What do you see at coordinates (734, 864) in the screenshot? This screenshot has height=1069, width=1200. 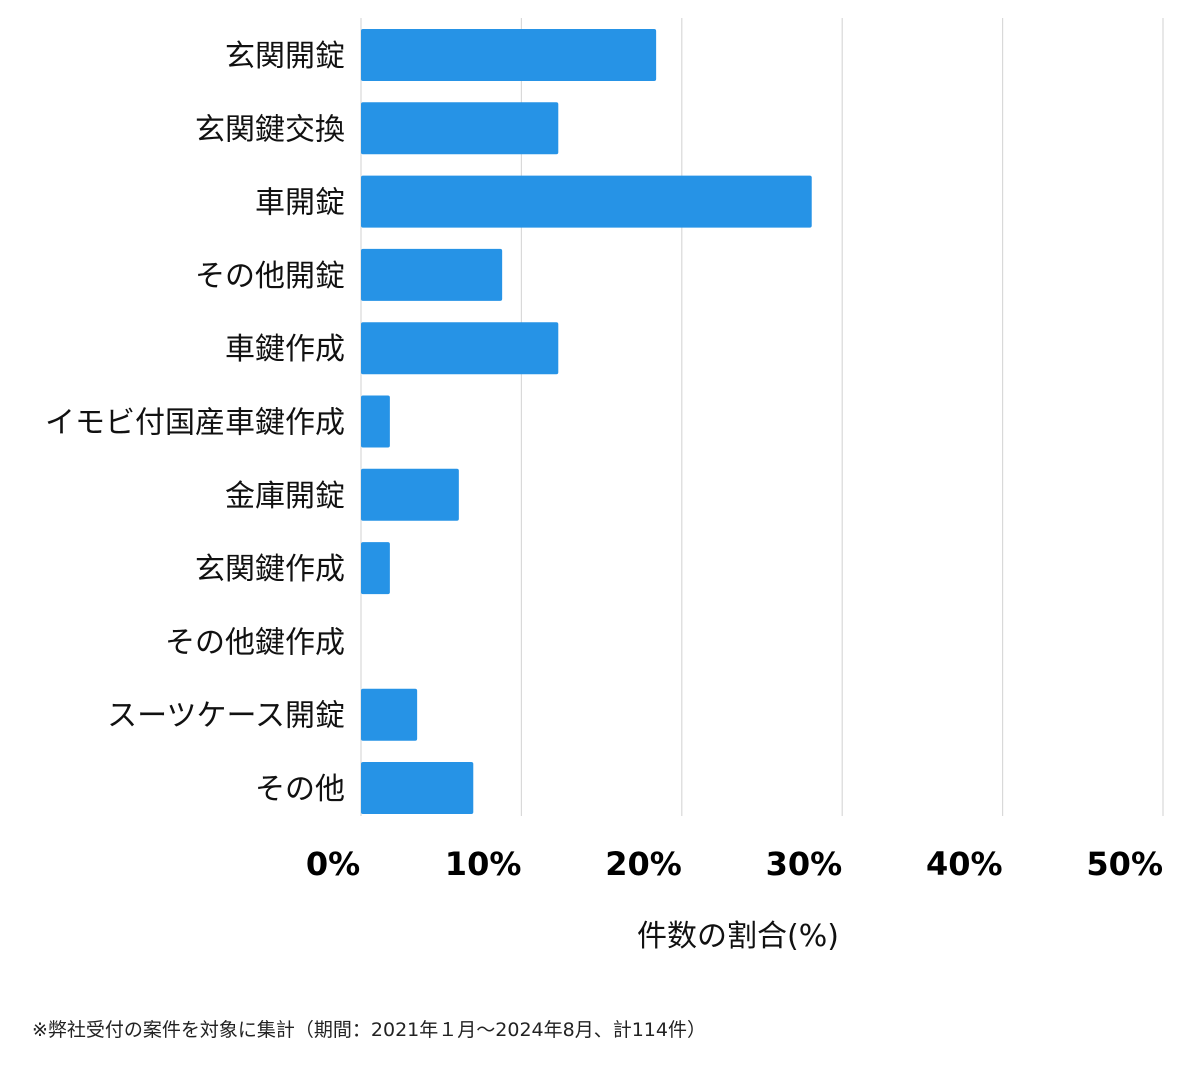 I see `tick-label-layer: 0% 10% 20% 30% 40% 50%` at bounding box center [734, 864].